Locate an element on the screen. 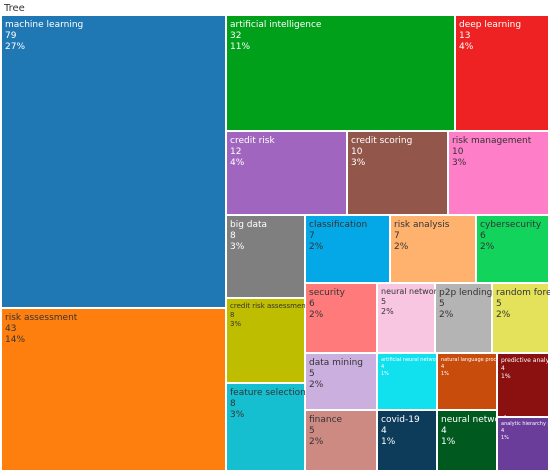 Image resolution: width=550 pixels, height=471 pixels. treemap-tile-label: deep learning is located at coordinates (490, 25).